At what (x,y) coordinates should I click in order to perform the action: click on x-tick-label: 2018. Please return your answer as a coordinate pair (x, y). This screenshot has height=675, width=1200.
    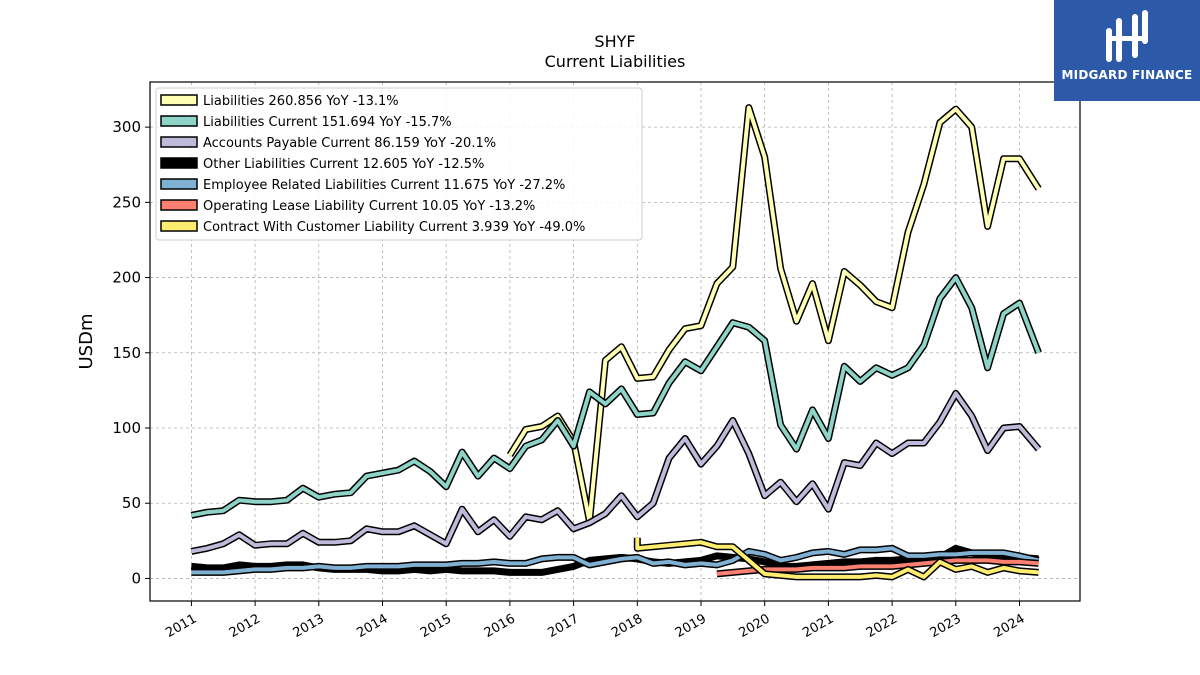
    Looking at the image, I should click on (627, 626).